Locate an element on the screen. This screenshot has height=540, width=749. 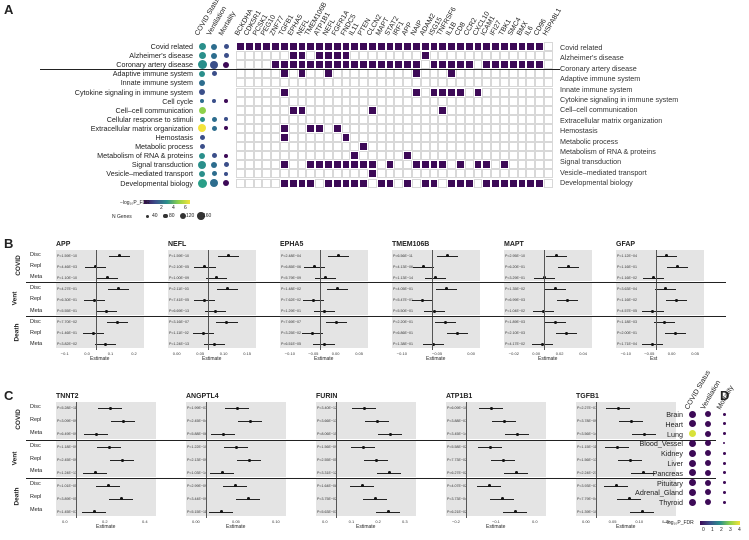
pathway-label: Metabolism of RNA & proteins is located at coordinates (145, 156).